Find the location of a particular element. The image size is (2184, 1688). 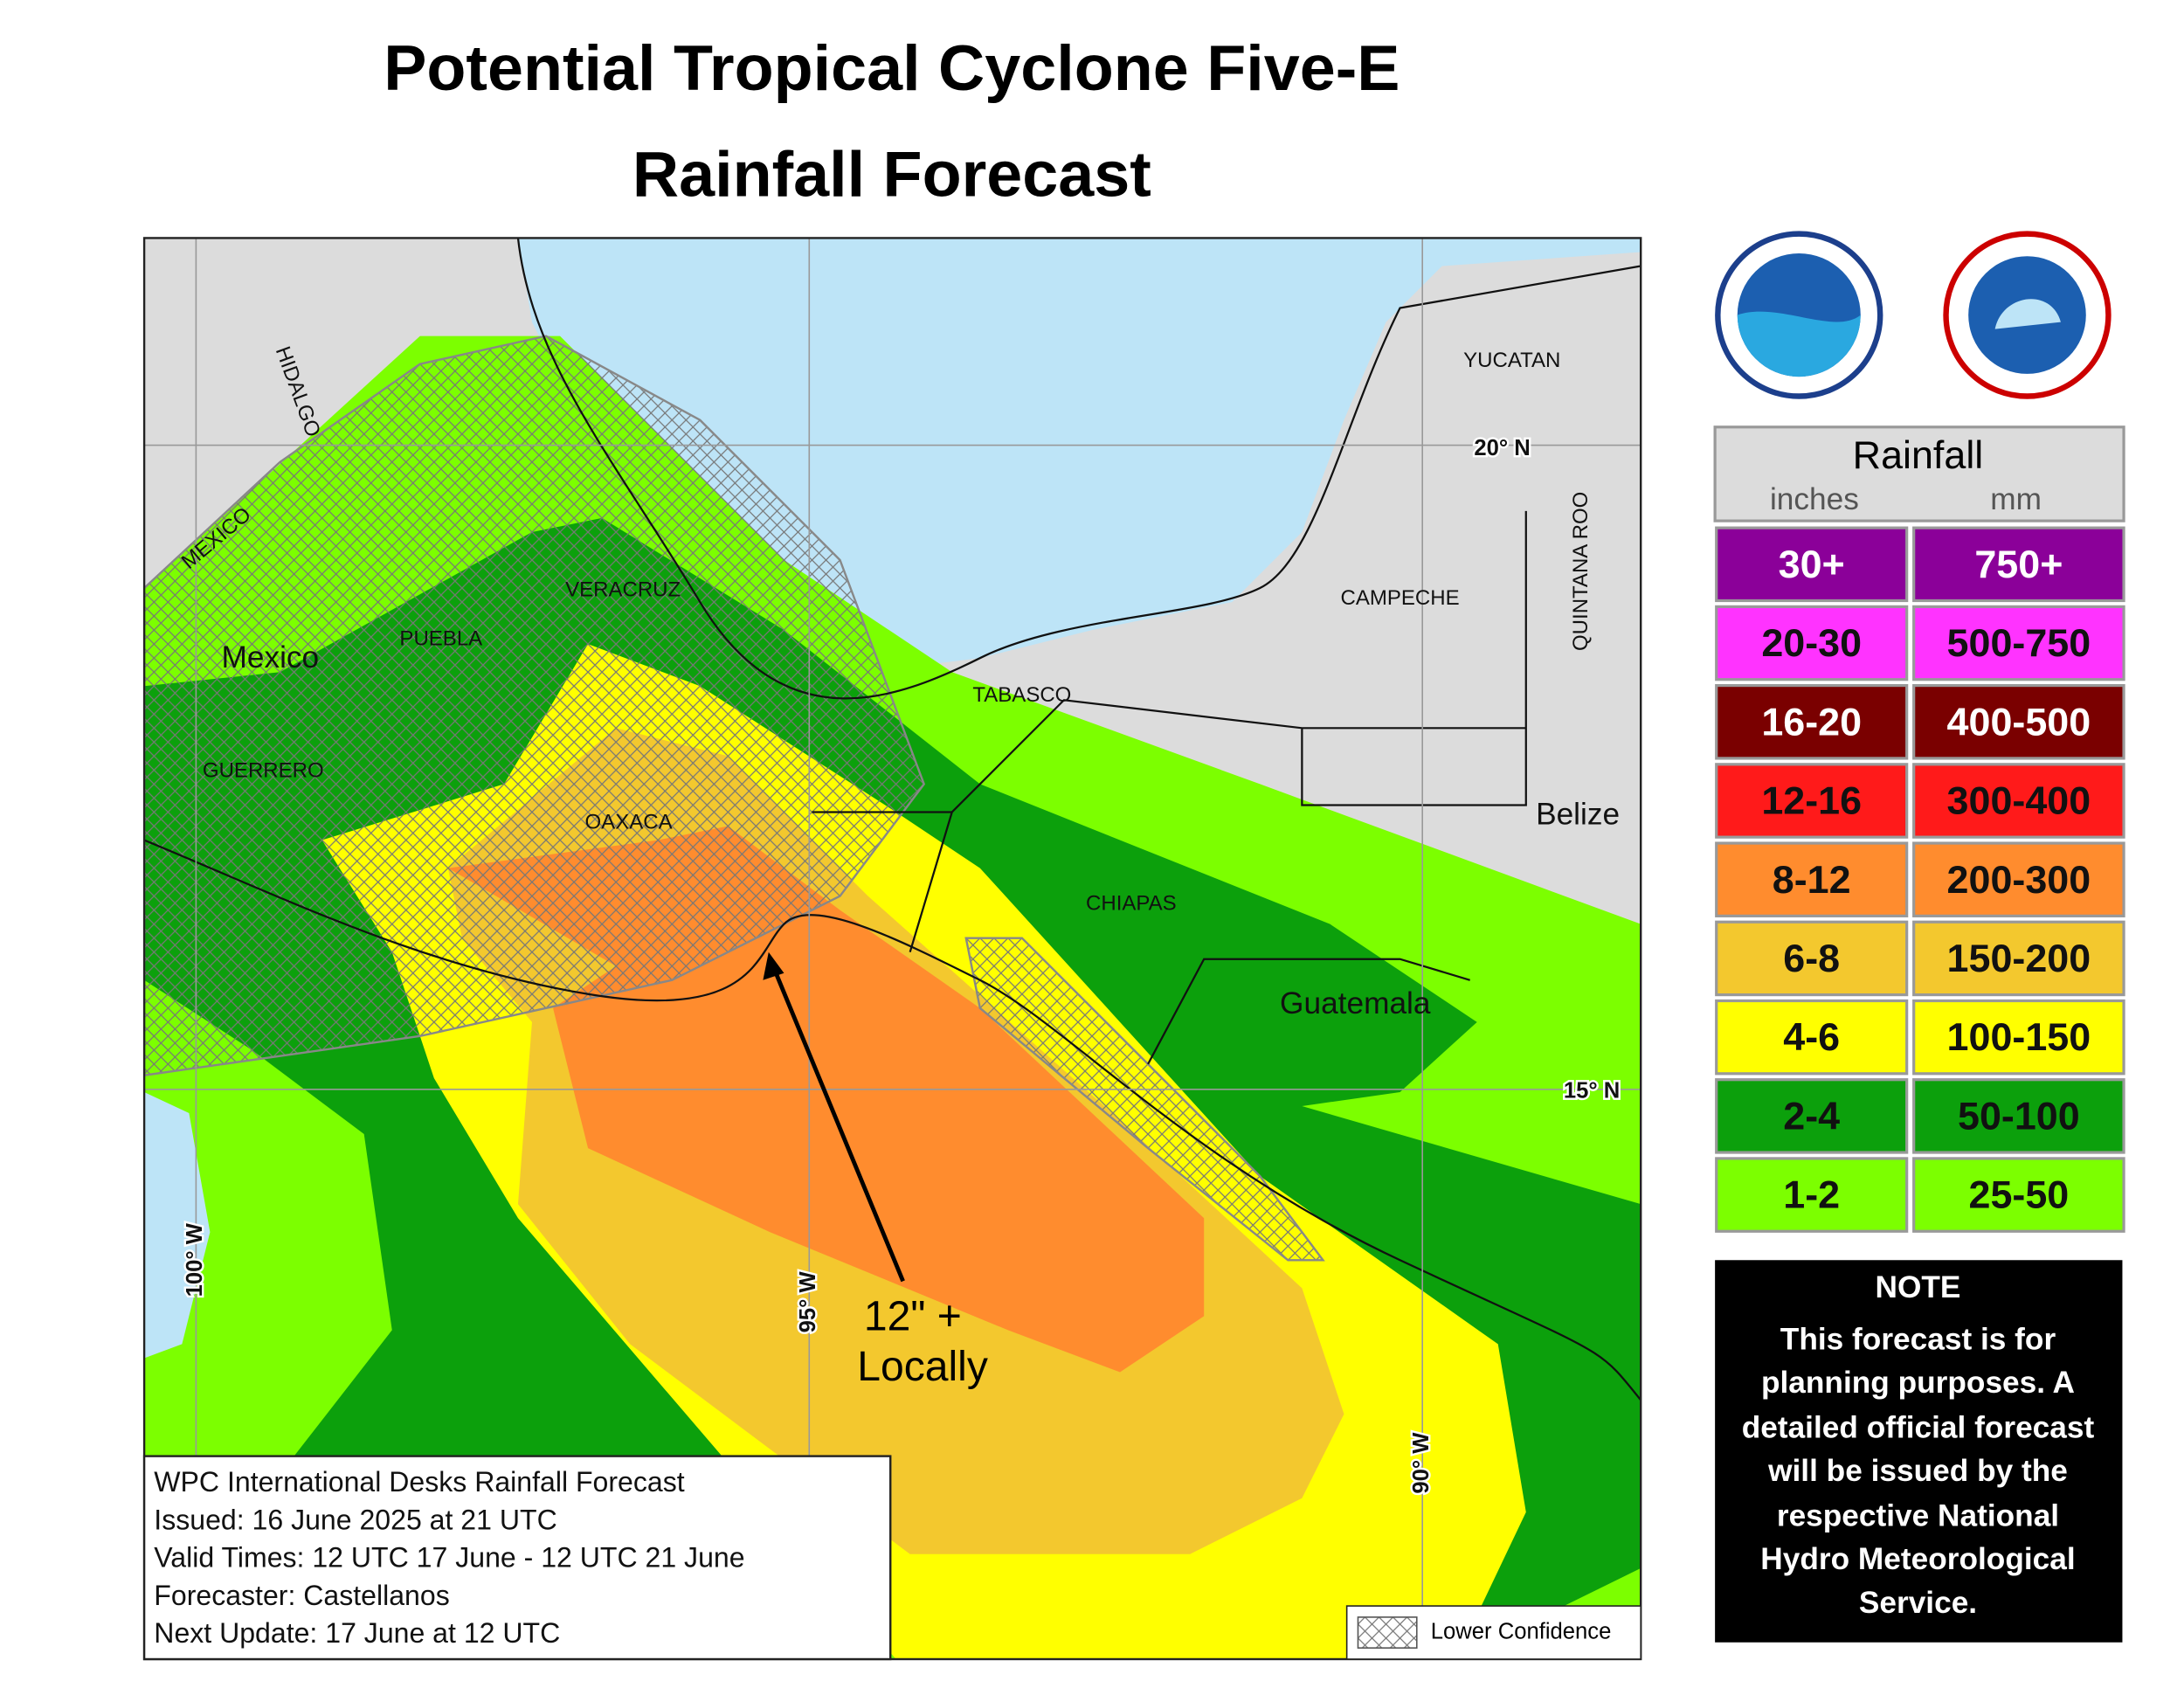

annotation-text: Locally is located at coordinates (922, 1366).